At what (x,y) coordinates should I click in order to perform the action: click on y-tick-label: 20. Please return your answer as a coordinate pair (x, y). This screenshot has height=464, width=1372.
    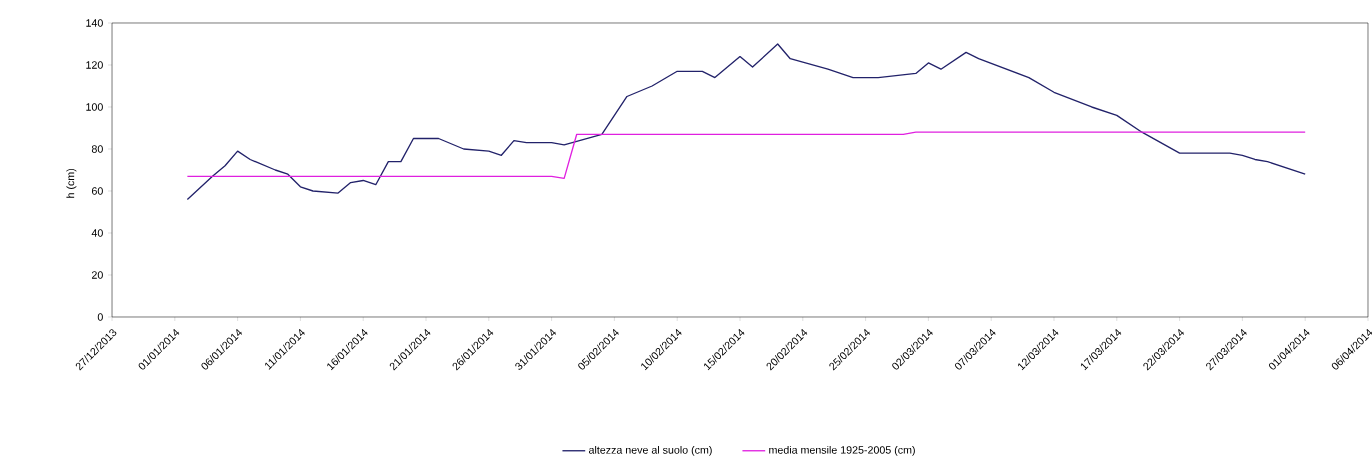
    Looking at the image, I should click on (97, 275).